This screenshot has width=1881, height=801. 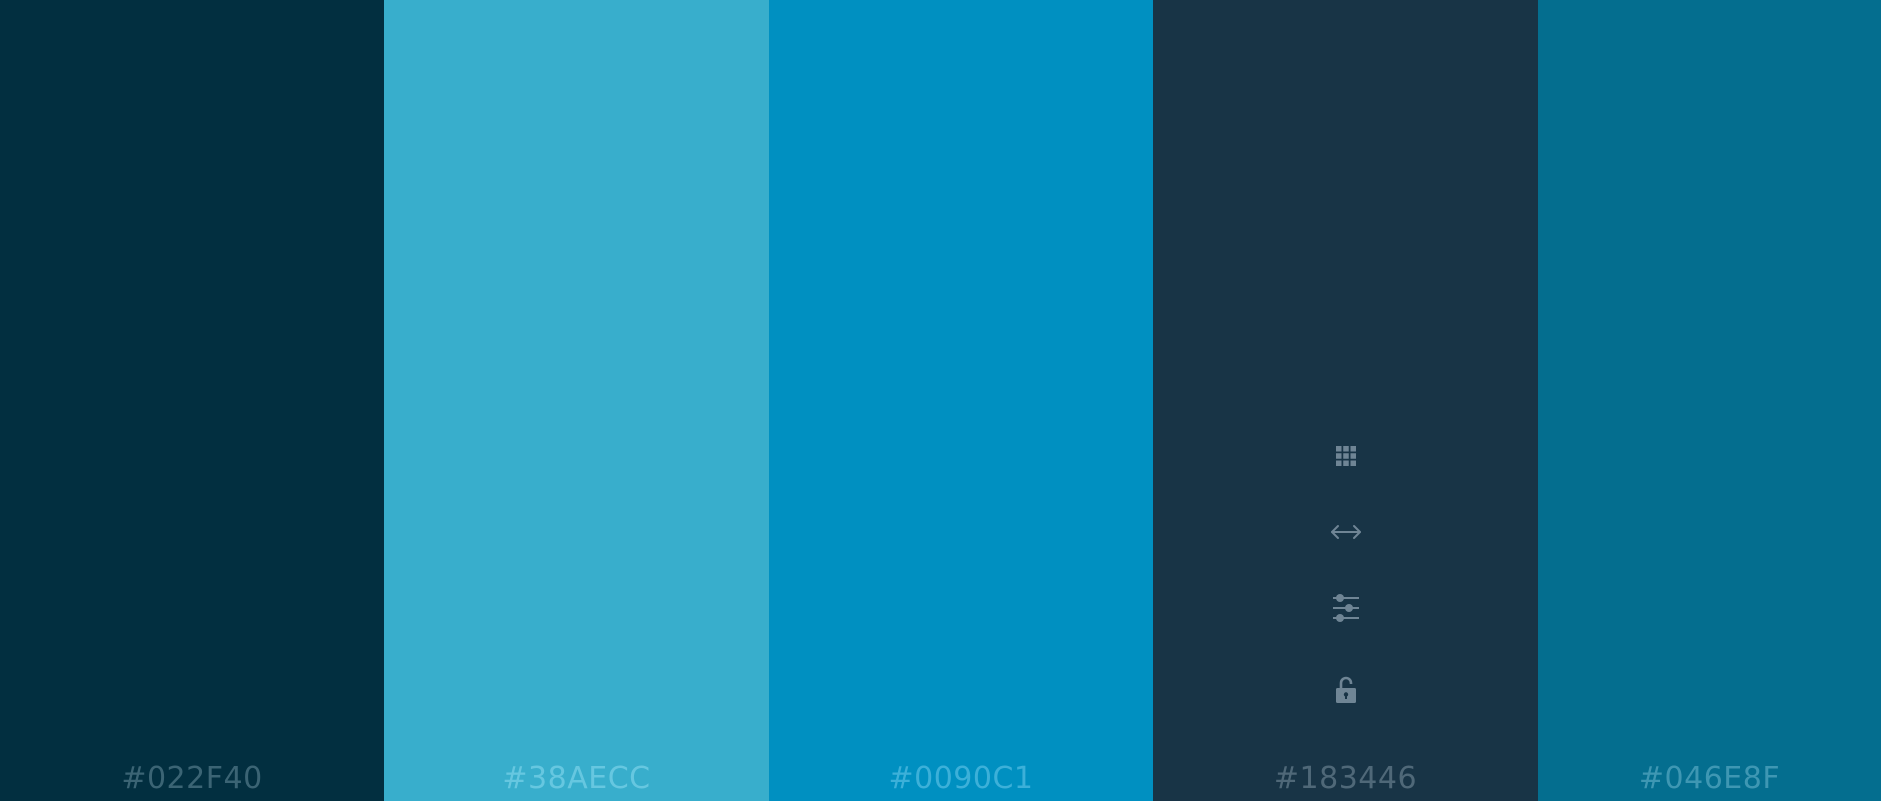 I want to click on sliders-icon, so click(x=1346, y=608).